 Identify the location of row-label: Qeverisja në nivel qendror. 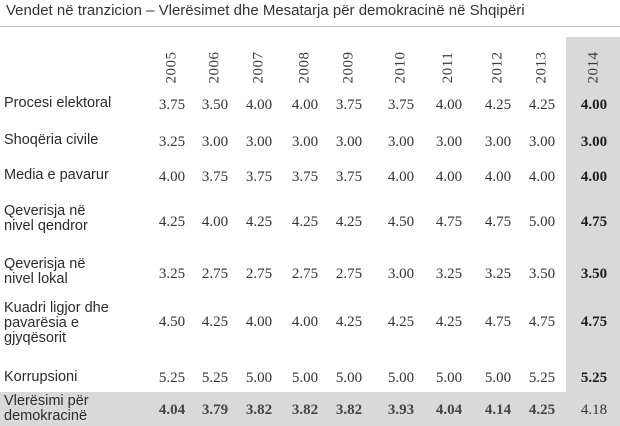
(46, 218).